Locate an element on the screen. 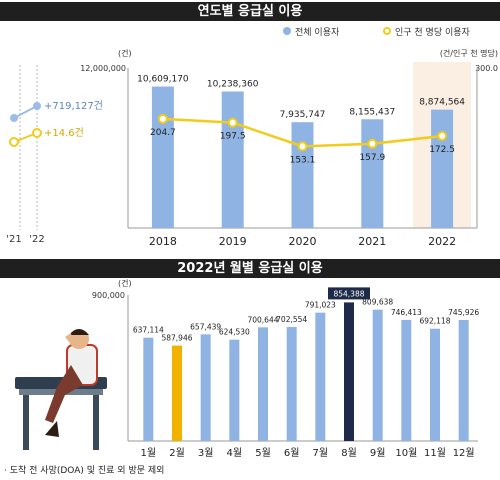 The image size is (500, 480). month-tick-7: 7월 is located at coordinates (321, 453).